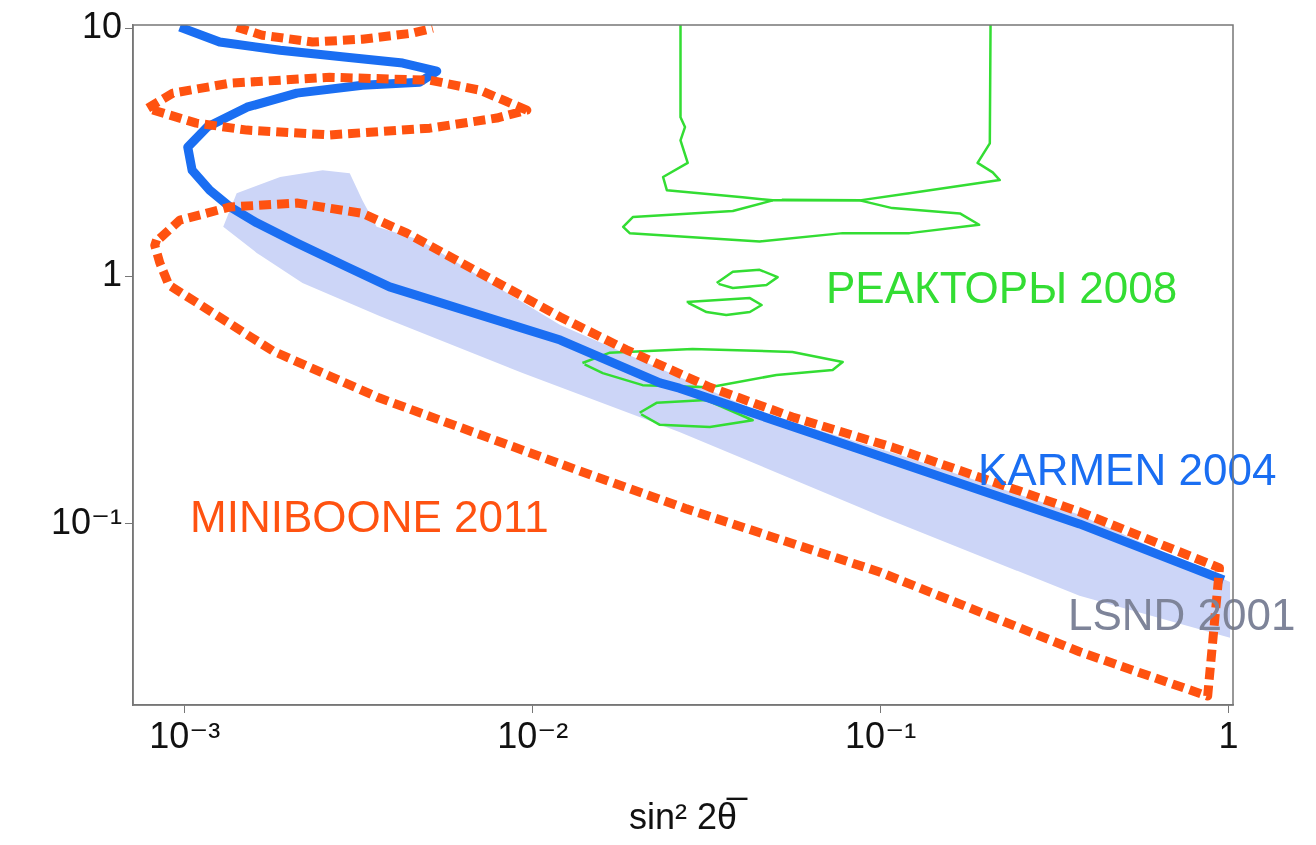  What do you see at coordinates (533, 735) in the screenshot?
I see `x-tick-label: 10⁻²` at bounding box center [533, 735].